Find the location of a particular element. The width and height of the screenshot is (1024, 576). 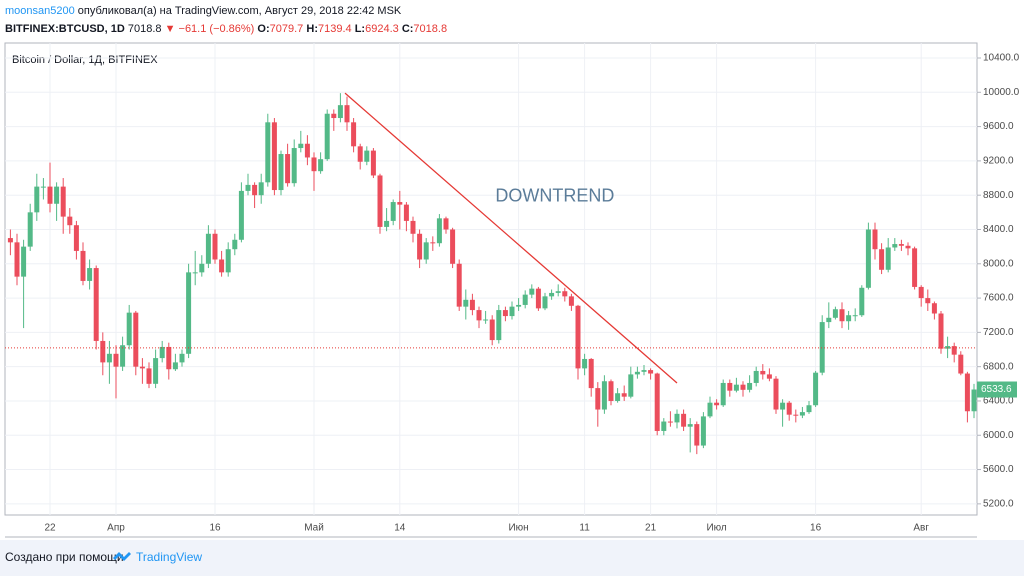

logo-shape is located at coordinates (122, 556).